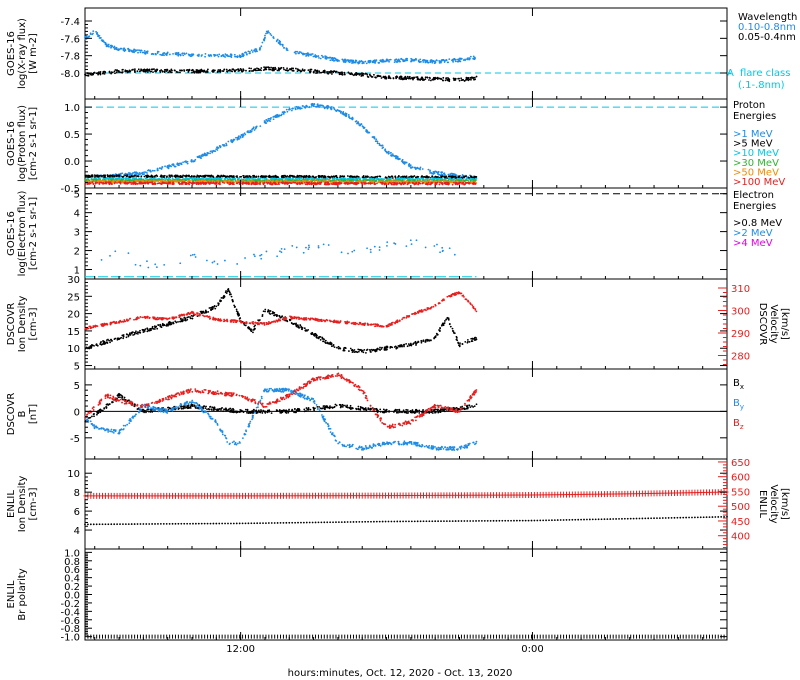  I want to click on goes-xray-marks, so click(408, 56).